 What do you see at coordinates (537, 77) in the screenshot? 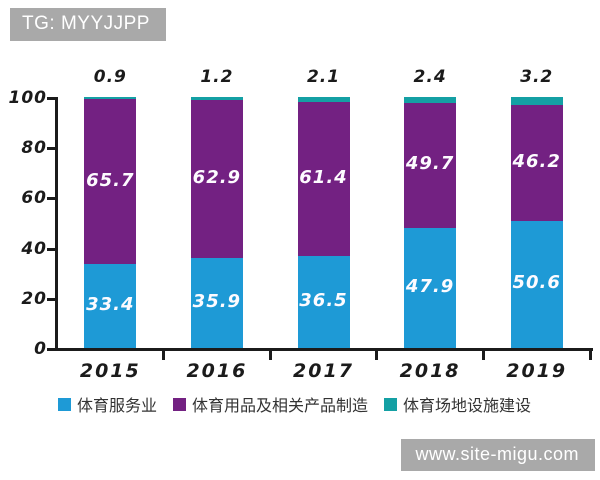
I see `top-value-label: 3.2` at bounding box center [537, 77].